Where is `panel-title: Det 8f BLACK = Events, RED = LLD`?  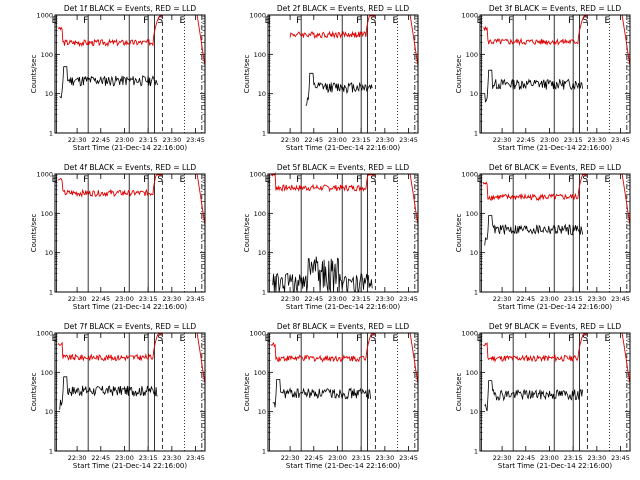 panel-title: Det 8f BLACK = Events, RED = LLD is located at coordinates (343, 326).